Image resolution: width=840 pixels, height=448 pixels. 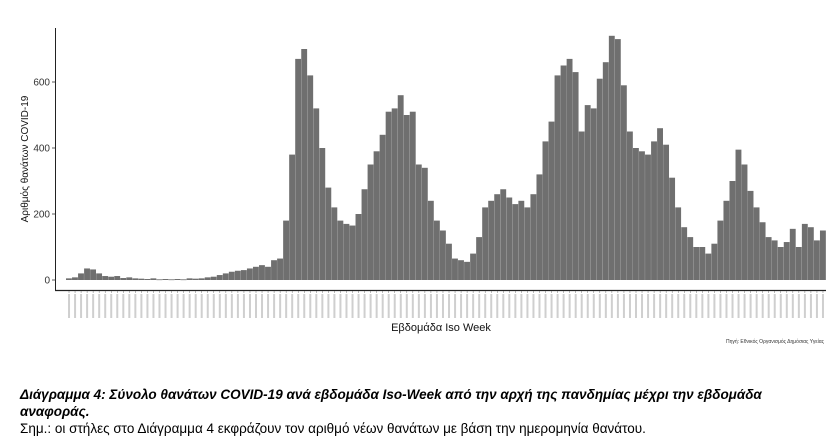 What do you see at coordinates (775, 341) in the screenshot?
I see `source-note: Πηγή: Εθνικός Οργανισμός Δημόσιας Υγείας` at bounding box center [775, 341].